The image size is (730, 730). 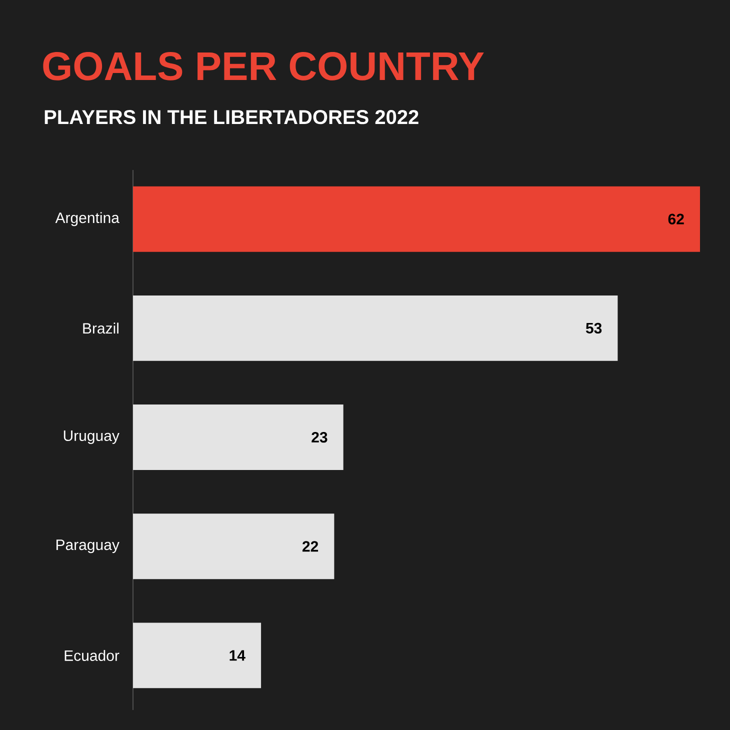 I want to click on chart-title: GOALS PER COUNTRY, so click(x=263, y=66).